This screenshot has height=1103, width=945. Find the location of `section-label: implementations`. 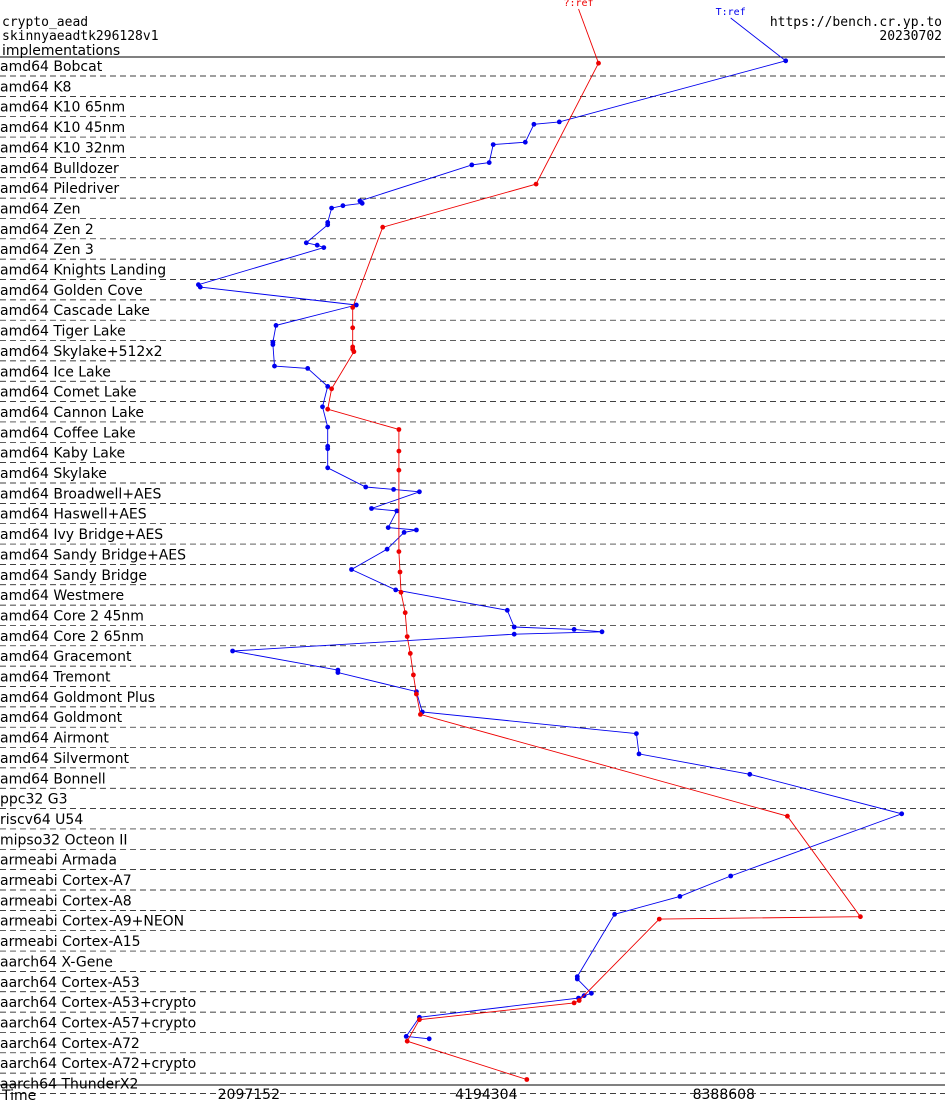

section-label: implementations is located at coordinates (61, 51).